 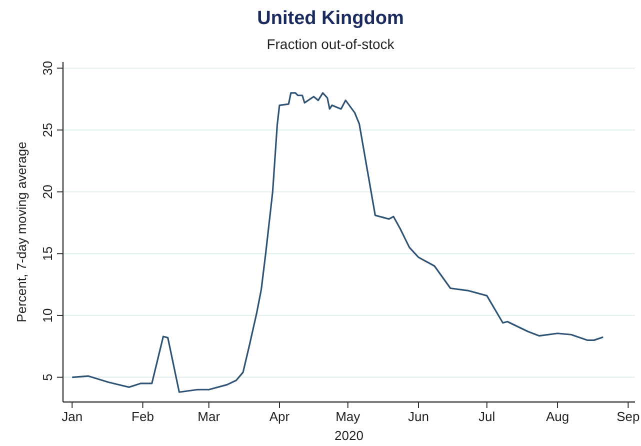 What do you see at coordinates (331, 44) in the screenshot?
I see `chart-subtitle: Fraction out-of-stock` at bounding box center [331, 44].